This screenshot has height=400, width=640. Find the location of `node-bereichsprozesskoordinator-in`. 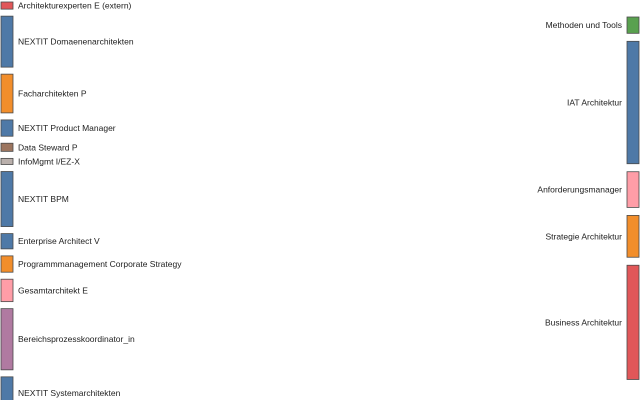

node-bereichsprozesskoordinator-in is located at coordinates (7, 339).